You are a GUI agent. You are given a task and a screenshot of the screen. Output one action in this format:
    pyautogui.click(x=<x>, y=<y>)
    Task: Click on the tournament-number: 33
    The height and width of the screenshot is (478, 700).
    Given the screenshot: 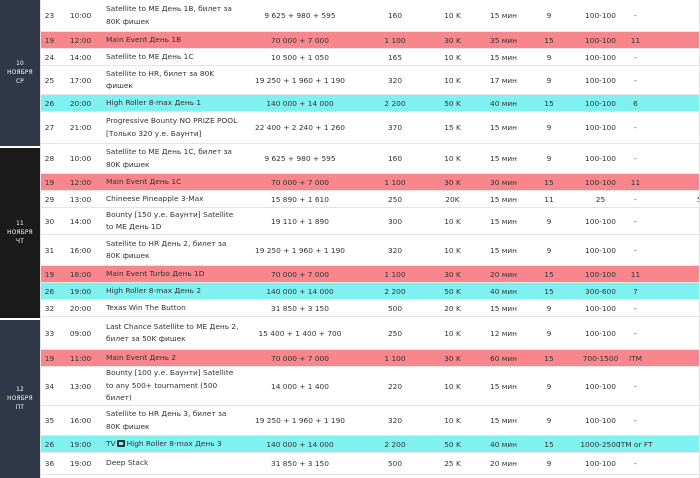 What is the action you would take?
    pyautogui.click(x=49, y=333)
    